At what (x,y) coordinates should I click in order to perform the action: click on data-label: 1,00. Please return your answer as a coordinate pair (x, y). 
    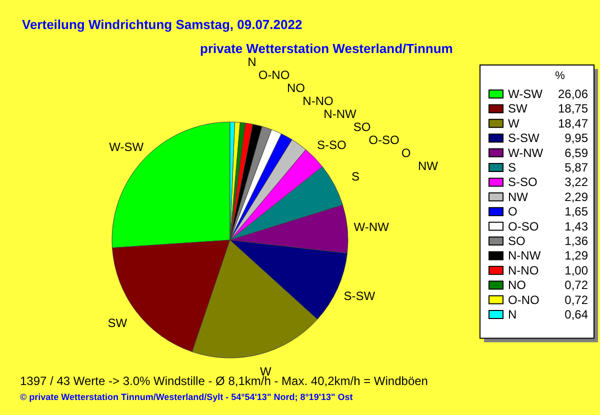
    Looking at the image, I should click on (576, 270).